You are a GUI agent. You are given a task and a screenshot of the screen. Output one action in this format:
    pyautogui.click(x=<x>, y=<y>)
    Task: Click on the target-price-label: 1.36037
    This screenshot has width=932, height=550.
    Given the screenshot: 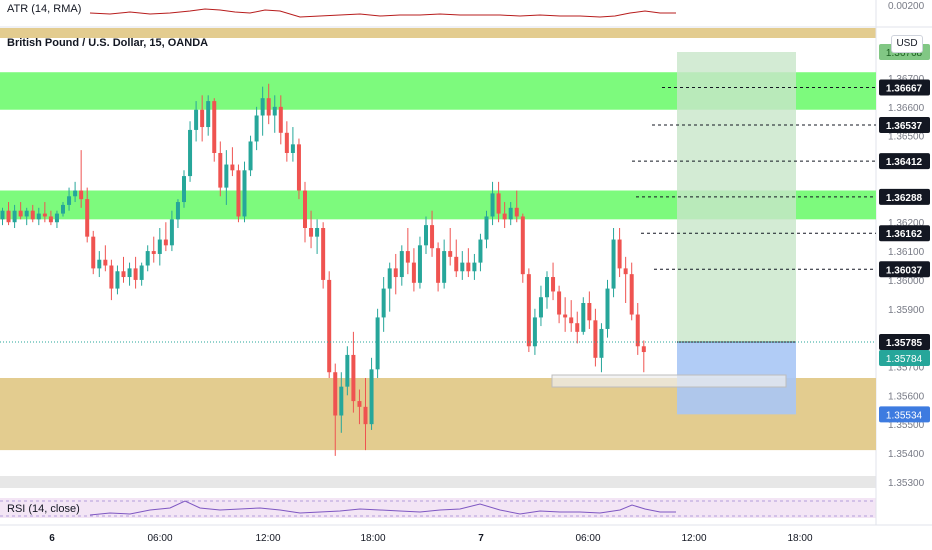 What is the action you would take?
    pyautogui.click(x=904, y=270)
    